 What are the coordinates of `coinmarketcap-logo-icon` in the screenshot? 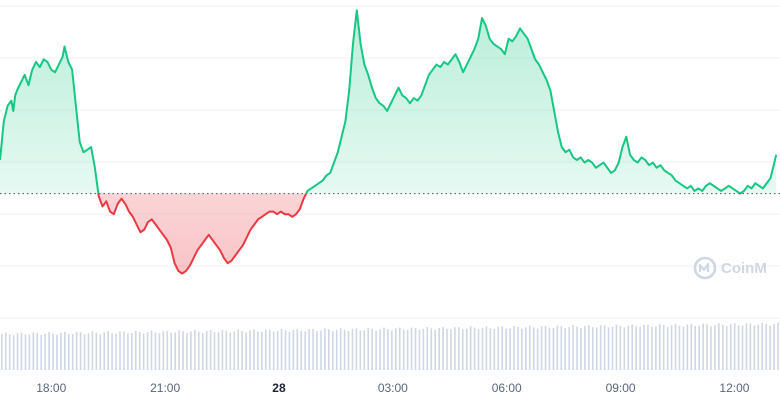 It's located at (705, 268).